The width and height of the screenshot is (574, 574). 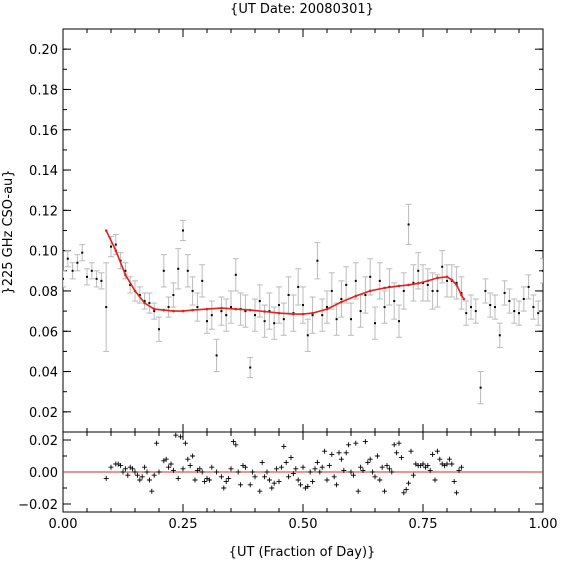 I want to click on y-tick-label: 0.00, so click(x=43, y=473).